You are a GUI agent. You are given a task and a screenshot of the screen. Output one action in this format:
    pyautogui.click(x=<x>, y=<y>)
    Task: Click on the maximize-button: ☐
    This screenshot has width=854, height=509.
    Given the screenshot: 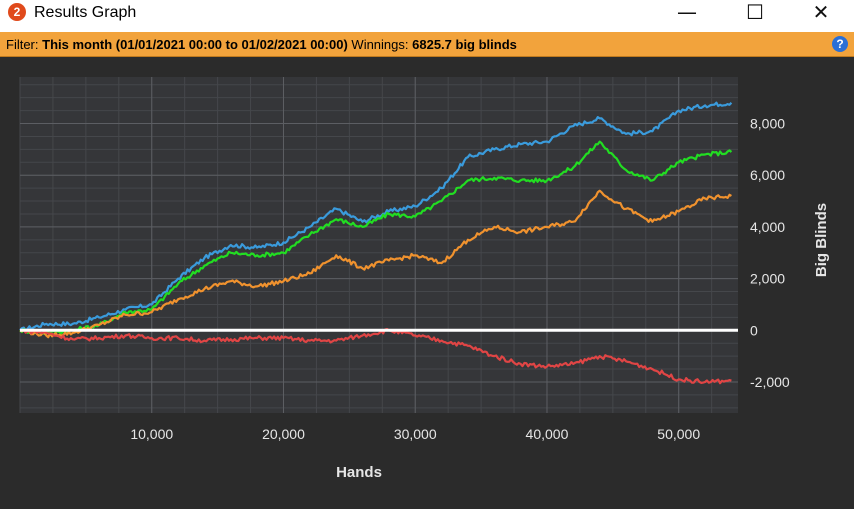 What is the action you would take?
    pyautogui.click(x=755, y=12)
    